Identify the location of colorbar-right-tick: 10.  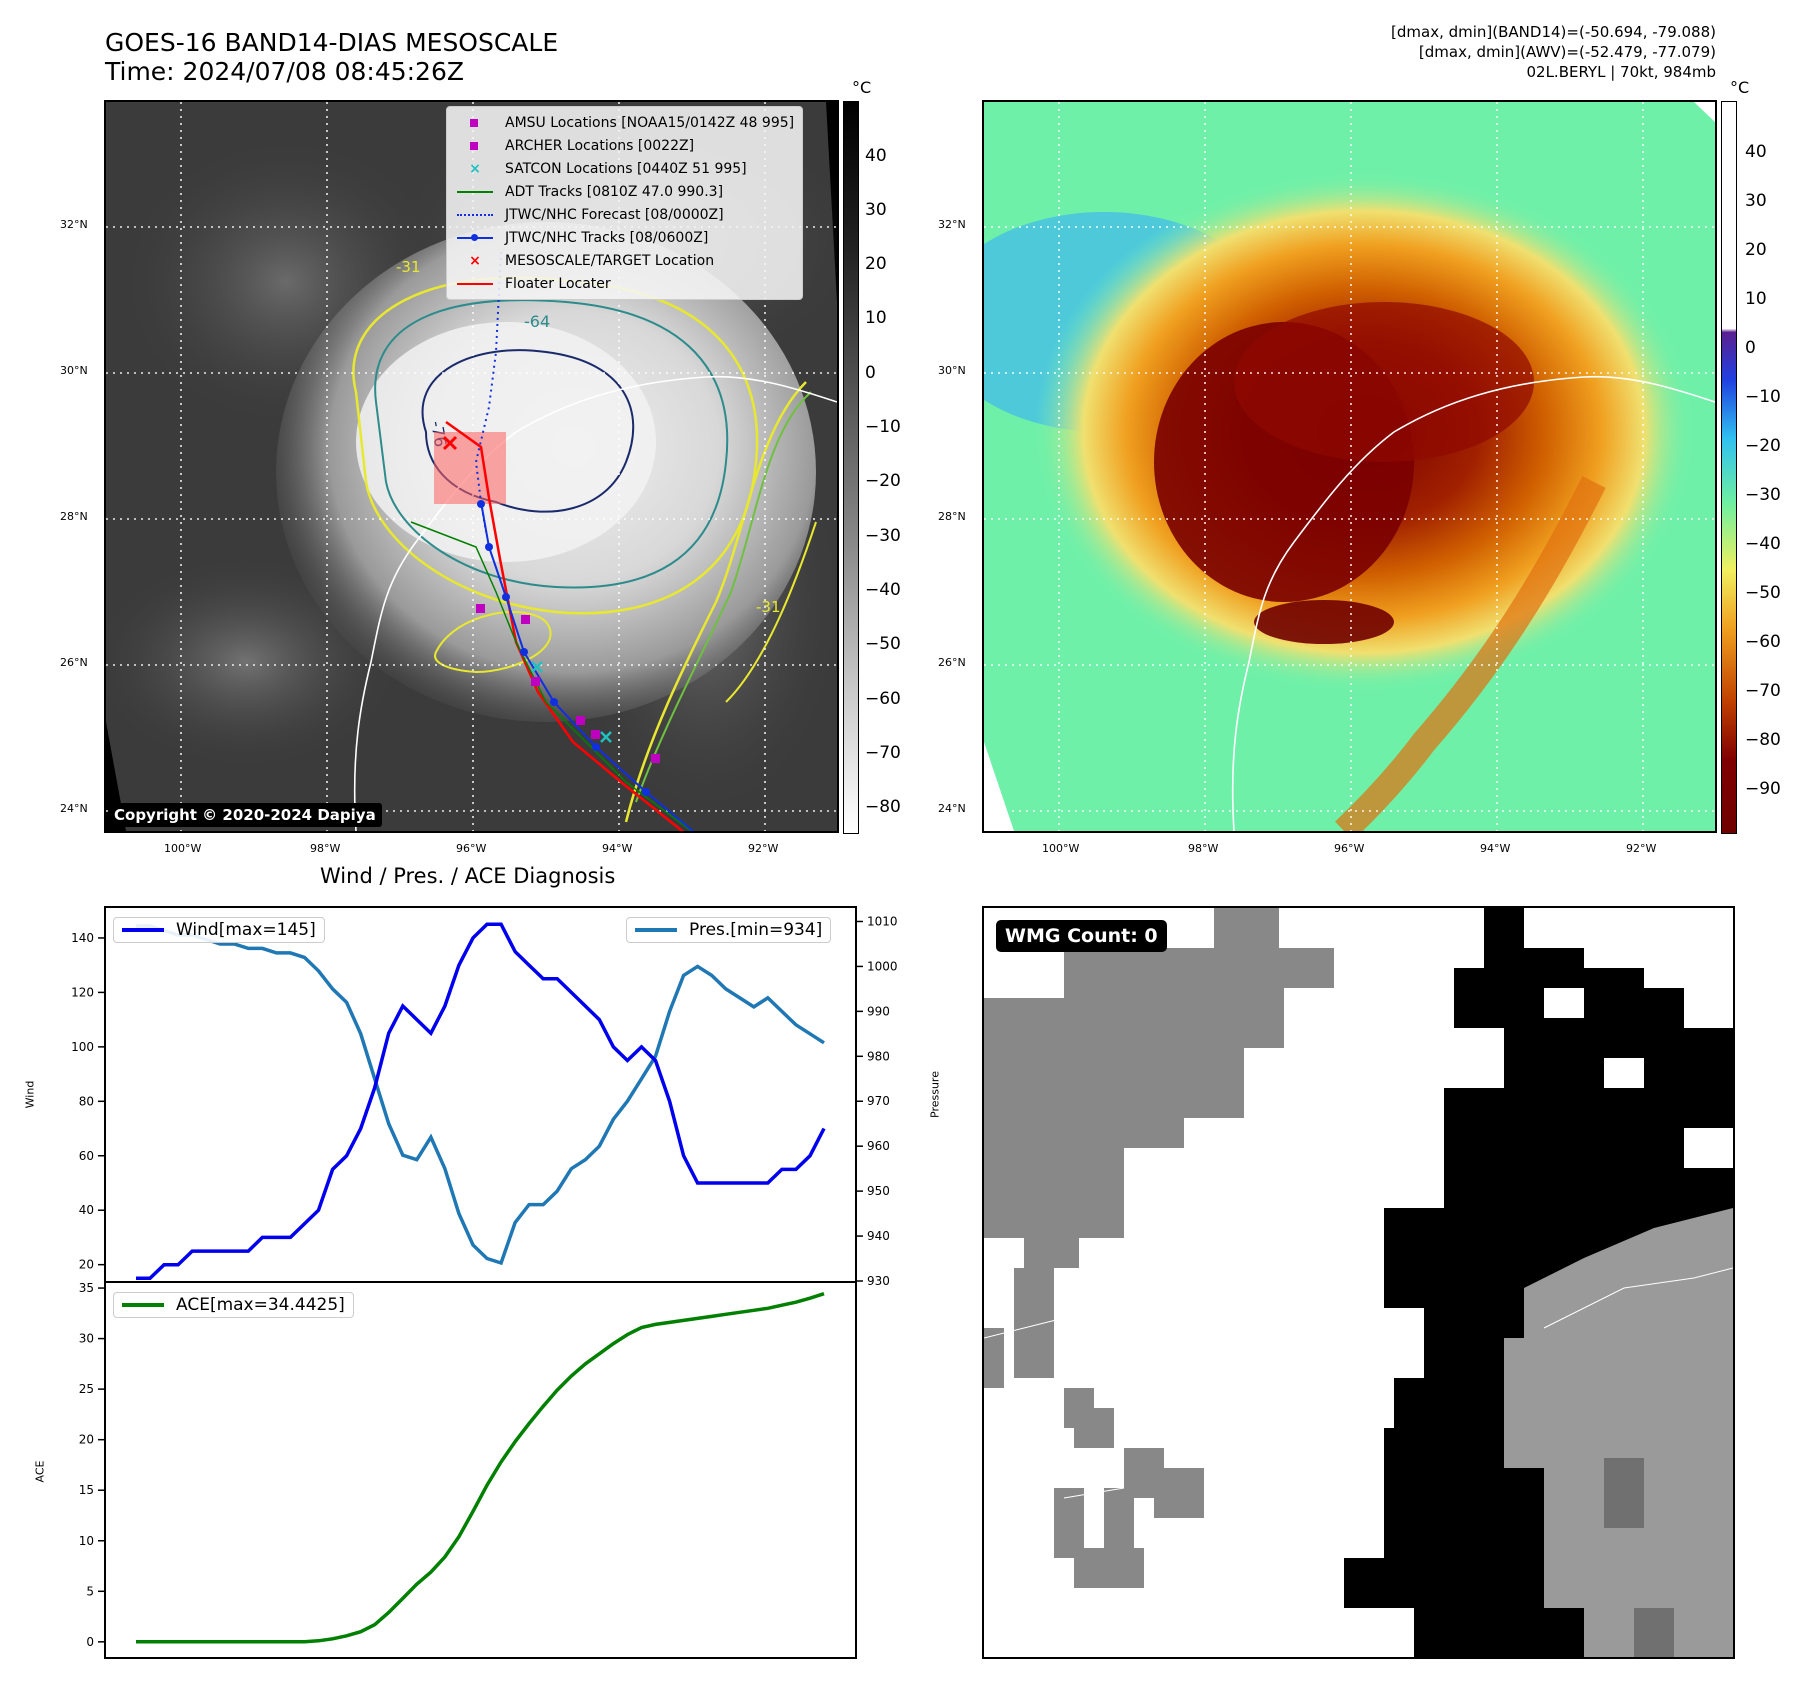
(1756, 299).